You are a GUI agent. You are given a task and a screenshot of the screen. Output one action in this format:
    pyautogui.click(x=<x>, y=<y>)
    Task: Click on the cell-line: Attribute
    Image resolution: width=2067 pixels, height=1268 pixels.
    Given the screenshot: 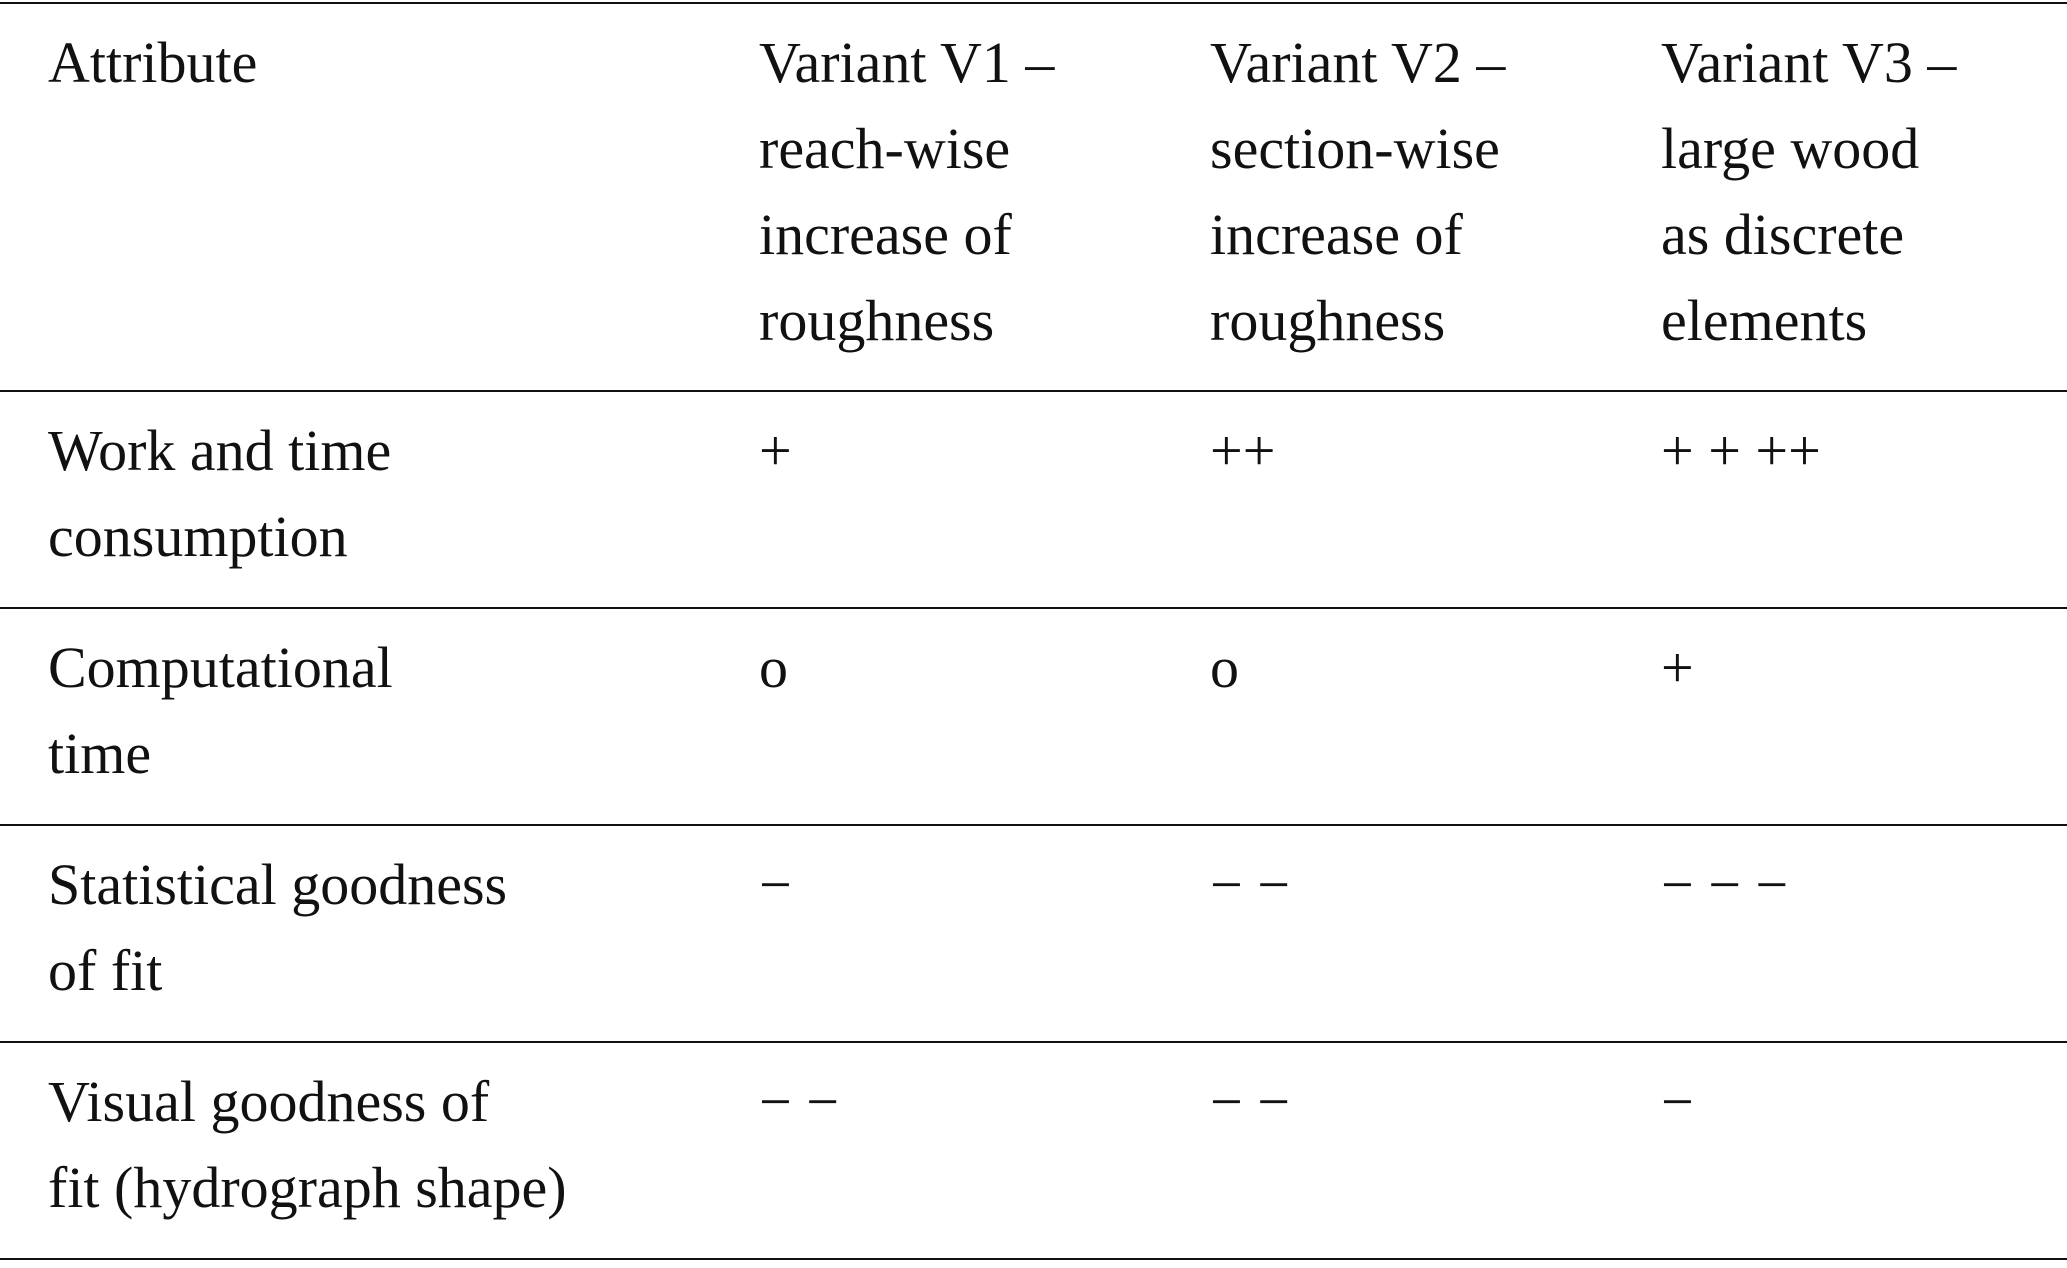 What is the action you would take?
    pyautogui.click(x=153, y=62)
    